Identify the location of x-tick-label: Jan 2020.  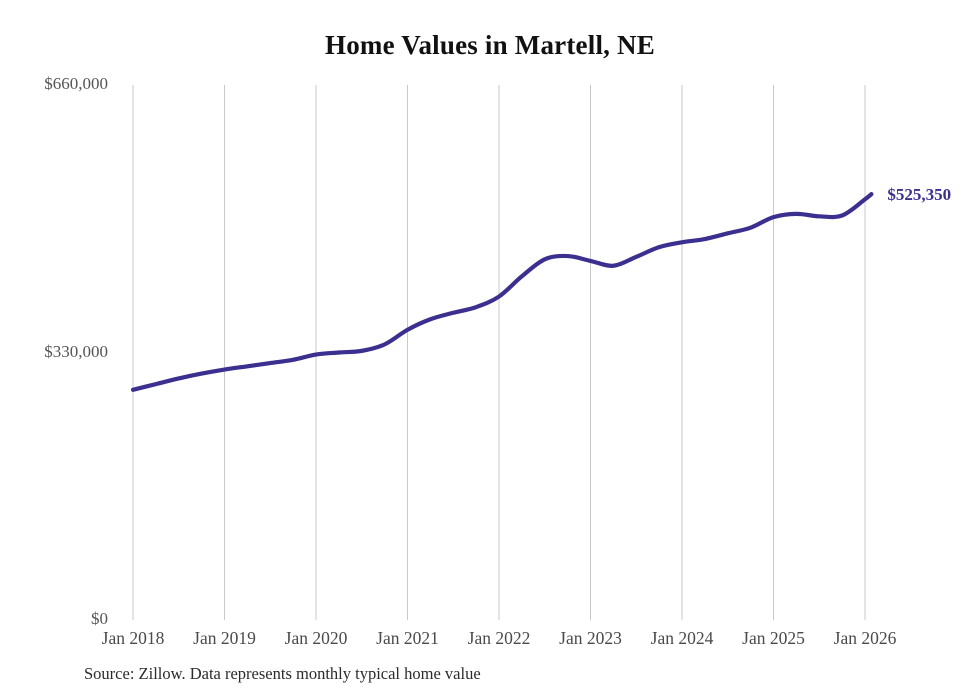
(316, 638).